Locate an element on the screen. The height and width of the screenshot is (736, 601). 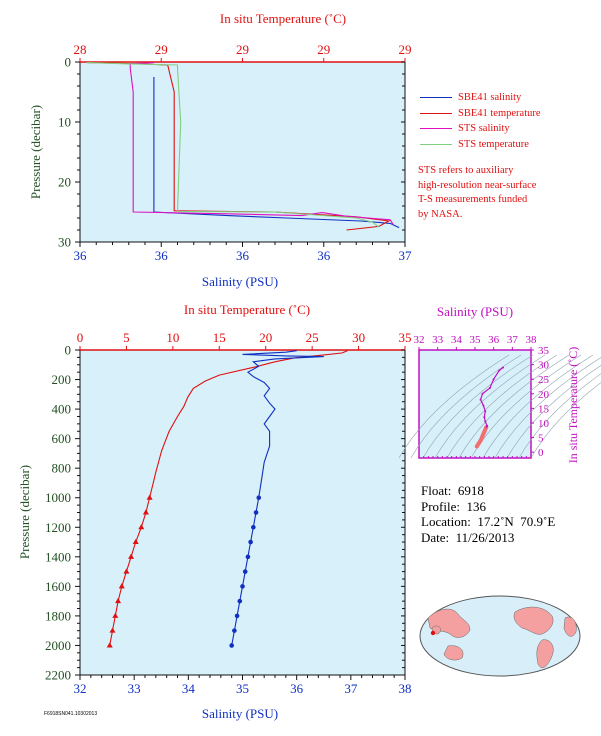
temp-tick-label: 0 is located at coordinates (80, 337).